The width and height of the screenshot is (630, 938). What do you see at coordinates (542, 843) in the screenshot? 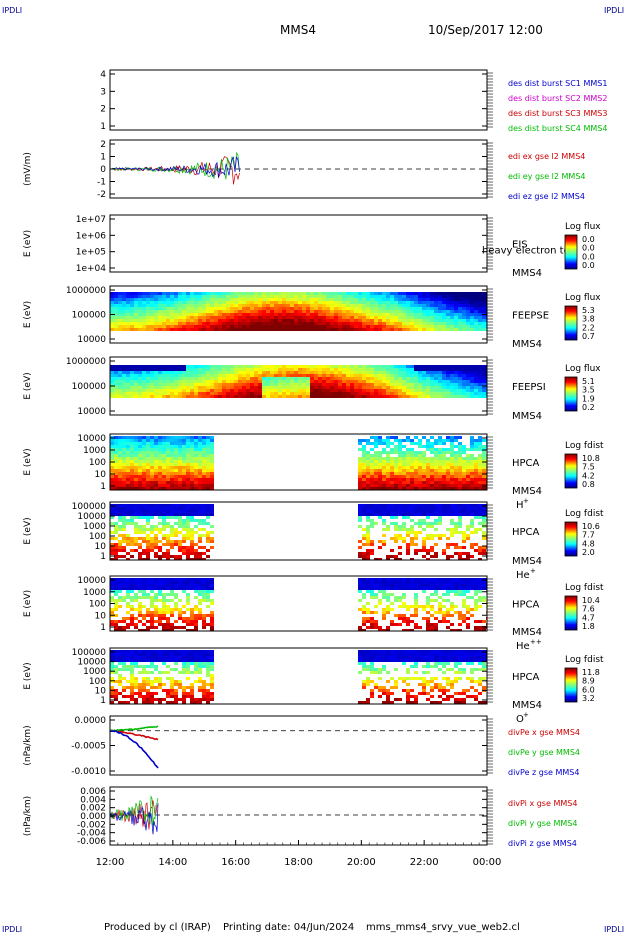
I see `legend-entry: divPi z gse MMS4` at bounding box center [542, 843].